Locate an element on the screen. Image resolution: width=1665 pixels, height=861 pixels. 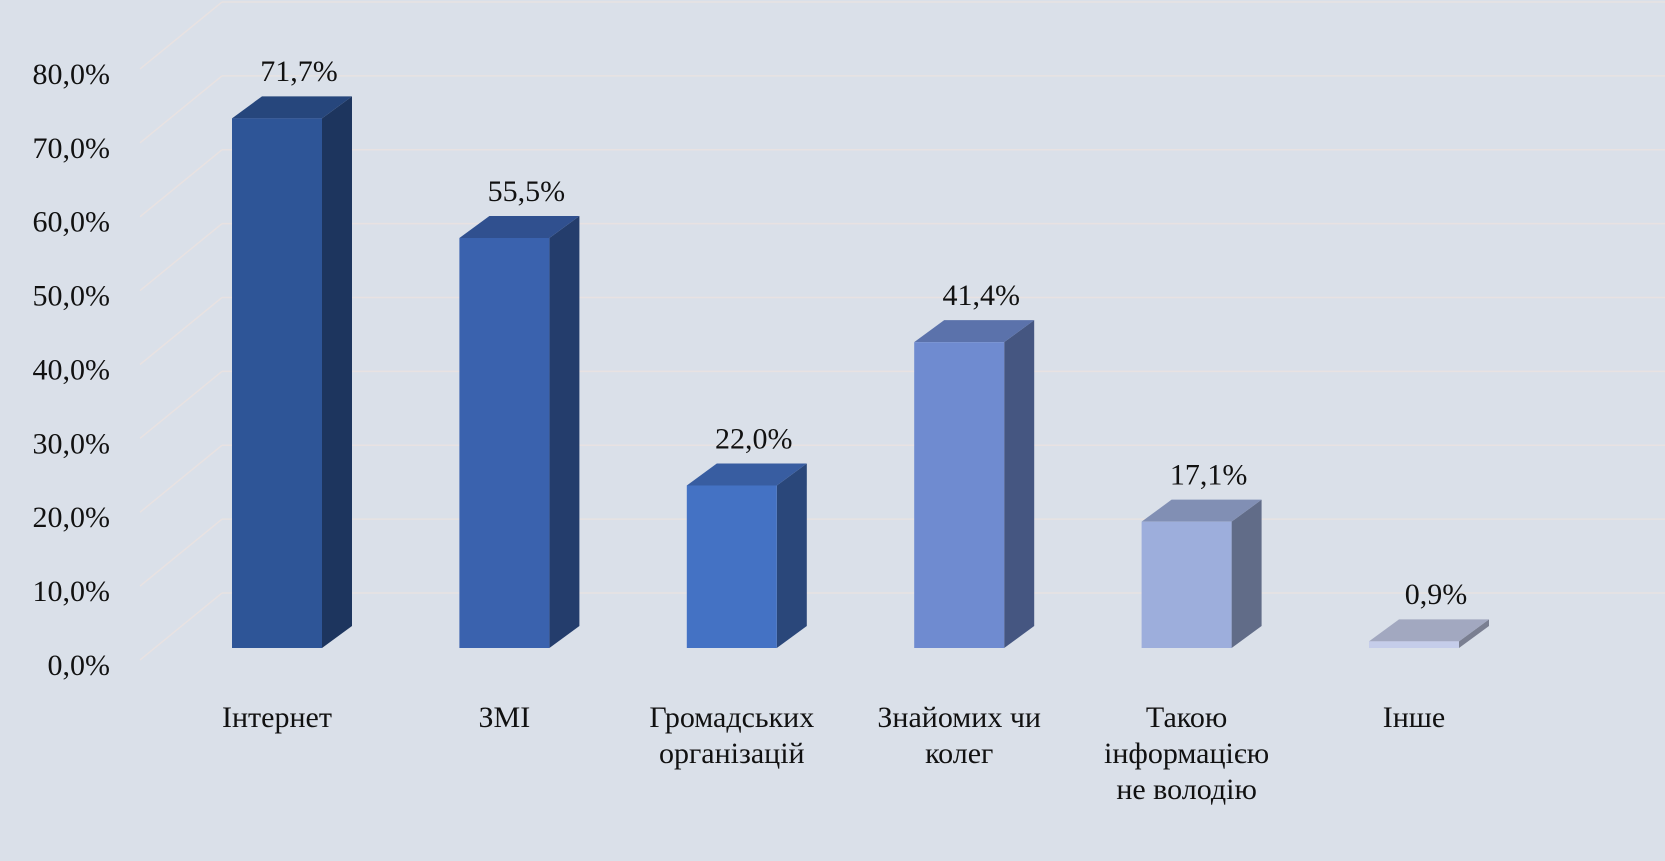
value-label: 0,9% is located at coordinates (1436, 594).